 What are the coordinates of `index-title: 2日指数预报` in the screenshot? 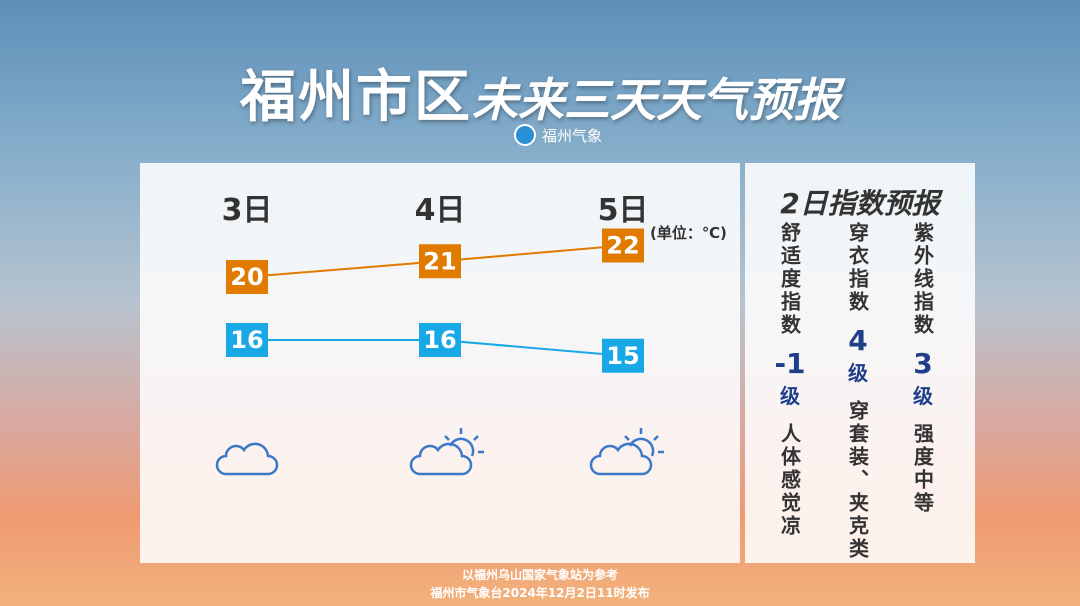 It's located at (860, 203).